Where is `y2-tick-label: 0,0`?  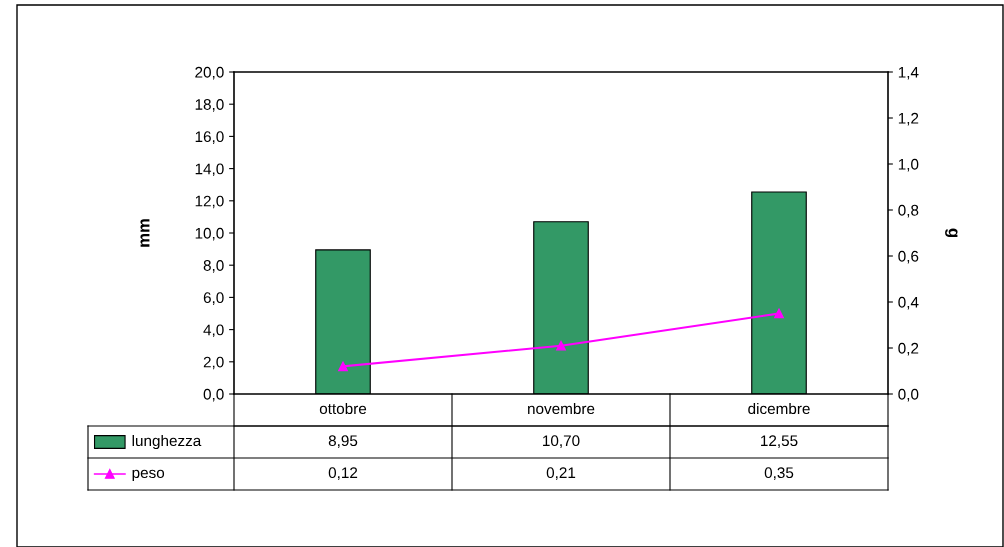
y2-tick-label: 0,0 is located at coordinates (908, 395).